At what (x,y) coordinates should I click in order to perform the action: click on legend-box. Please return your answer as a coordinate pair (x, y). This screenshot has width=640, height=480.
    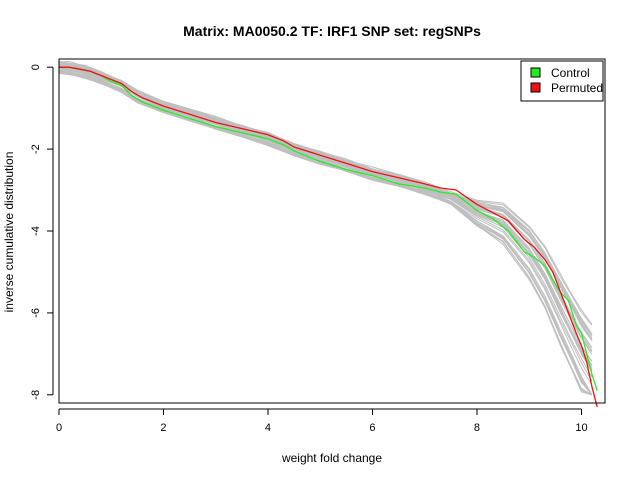
    Looking at the image, I should click on (562, 81).